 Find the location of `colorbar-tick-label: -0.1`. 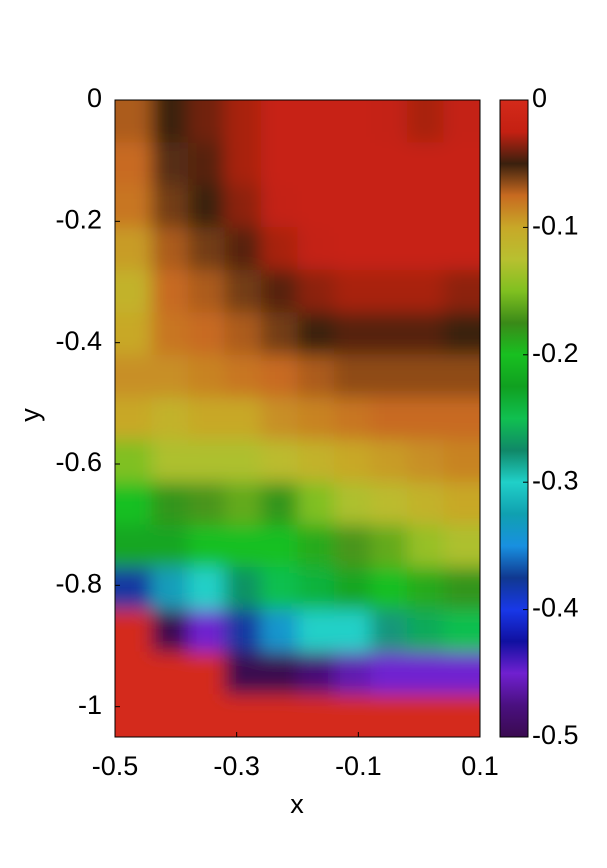

colorbar-tick-label: -0.1 is located at coordinates (555, 226).